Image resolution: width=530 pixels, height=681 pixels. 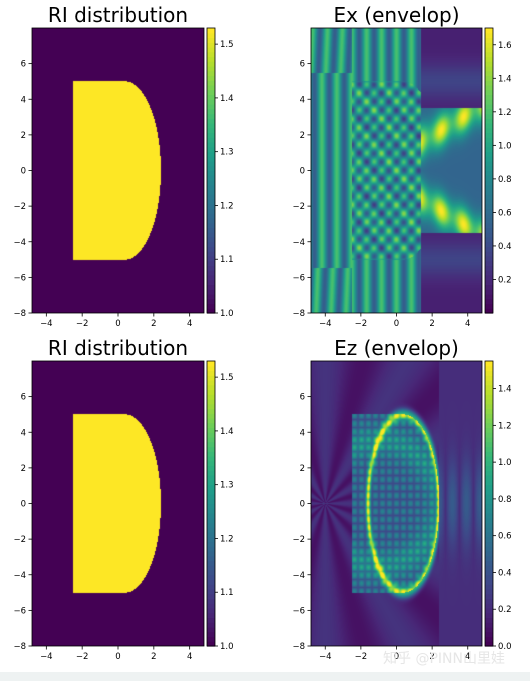 I want to click on colorbar-tick-label: 0.8, so click(x=505, y=500).